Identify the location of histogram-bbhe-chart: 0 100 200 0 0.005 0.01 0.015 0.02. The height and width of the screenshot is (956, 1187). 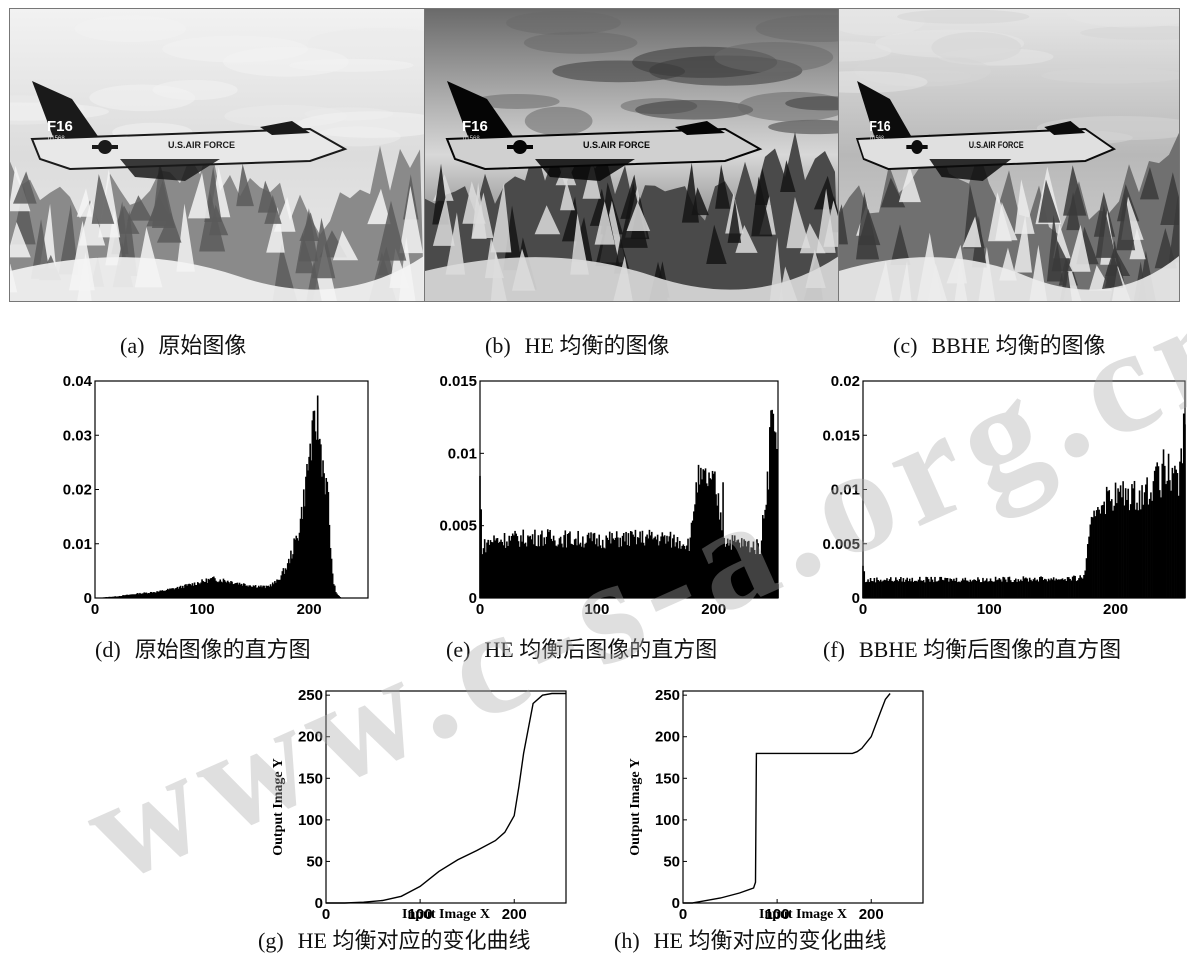
(997, 495).